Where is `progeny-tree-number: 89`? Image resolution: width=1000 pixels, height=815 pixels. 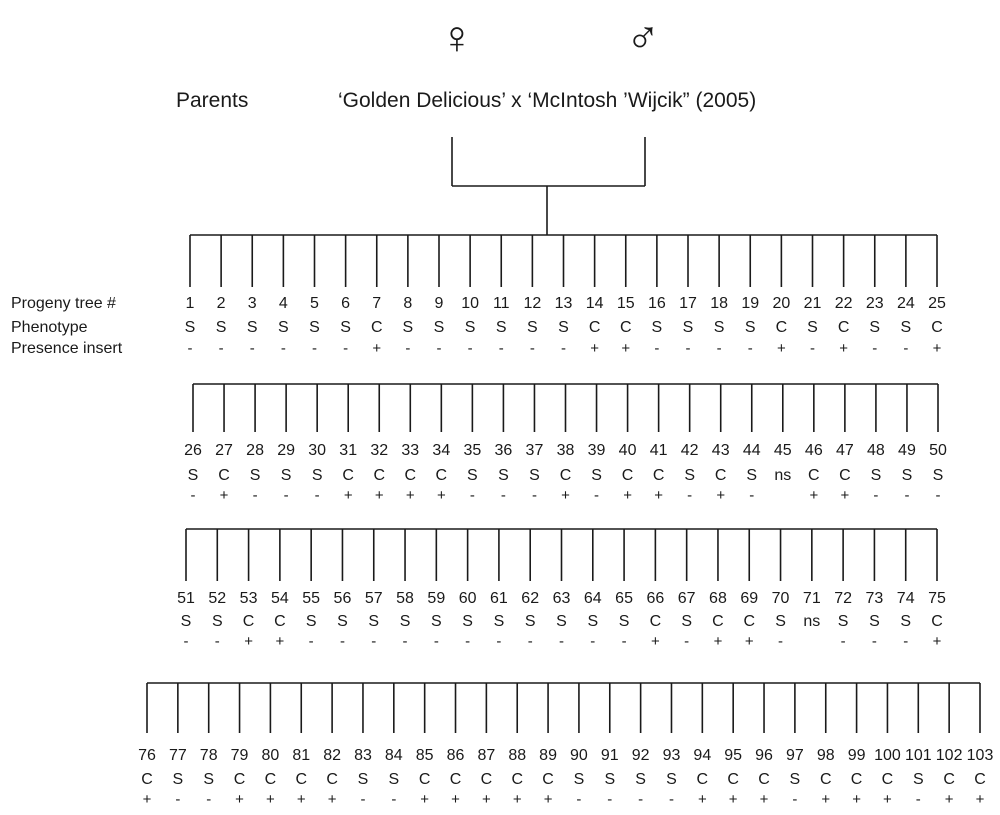
progeny-tree-number: 89 is located at coordinates (548, 755).